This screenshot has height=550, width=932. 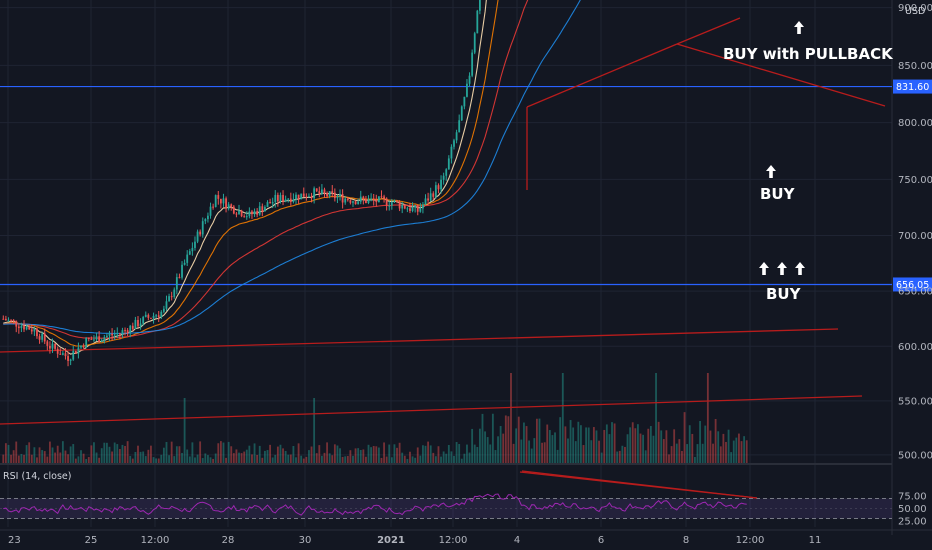 I want to click on rsi-pane, so click(x=446, y=494).